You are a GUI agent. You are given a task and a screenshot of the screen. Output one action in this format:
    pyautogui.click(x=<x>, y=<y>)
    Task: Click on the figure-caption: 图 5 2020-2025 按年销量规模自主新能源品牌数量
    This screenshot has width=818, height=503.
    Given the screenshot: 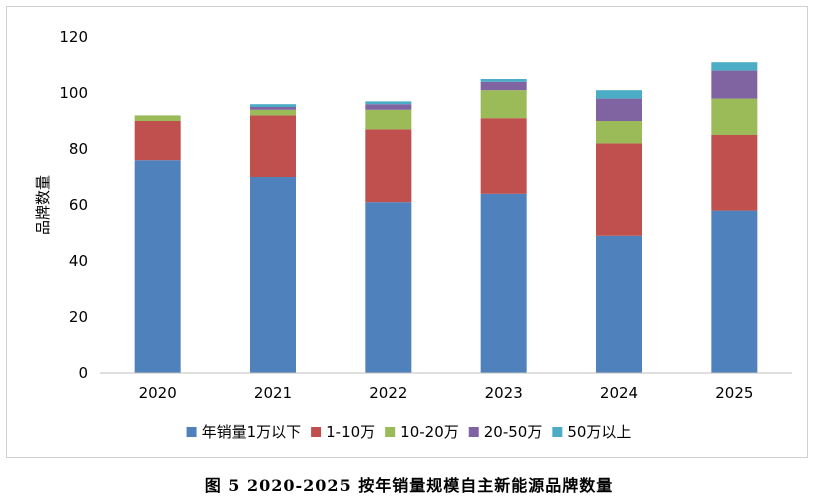 What is the action you would take?
    pyautogui.click(x=409, y=485)
    